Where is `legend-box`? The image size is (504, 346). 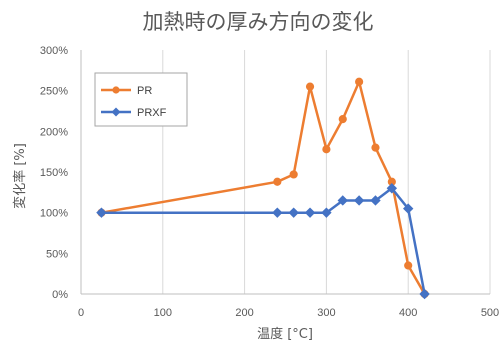 legend-box is located at coordinates (141, 99).